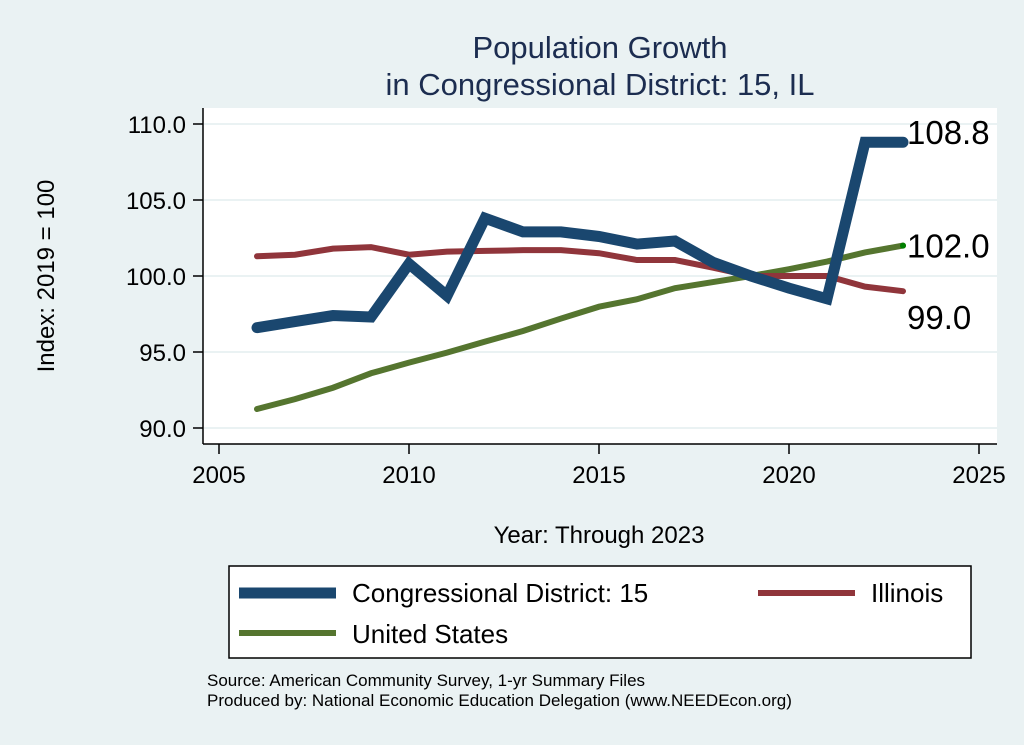  What do you see at coordinates (948, 225) in the screenshot?
I see `end-labels: 108.8 99.0 102.0` at bounding box center [948, 225].